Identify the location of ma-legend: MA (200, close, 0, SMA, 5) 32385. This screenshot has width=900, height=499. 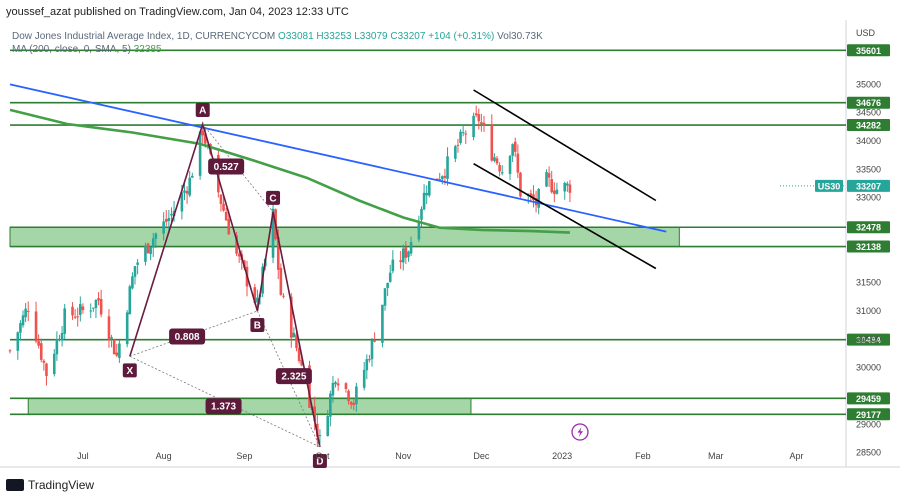
(87, 49).